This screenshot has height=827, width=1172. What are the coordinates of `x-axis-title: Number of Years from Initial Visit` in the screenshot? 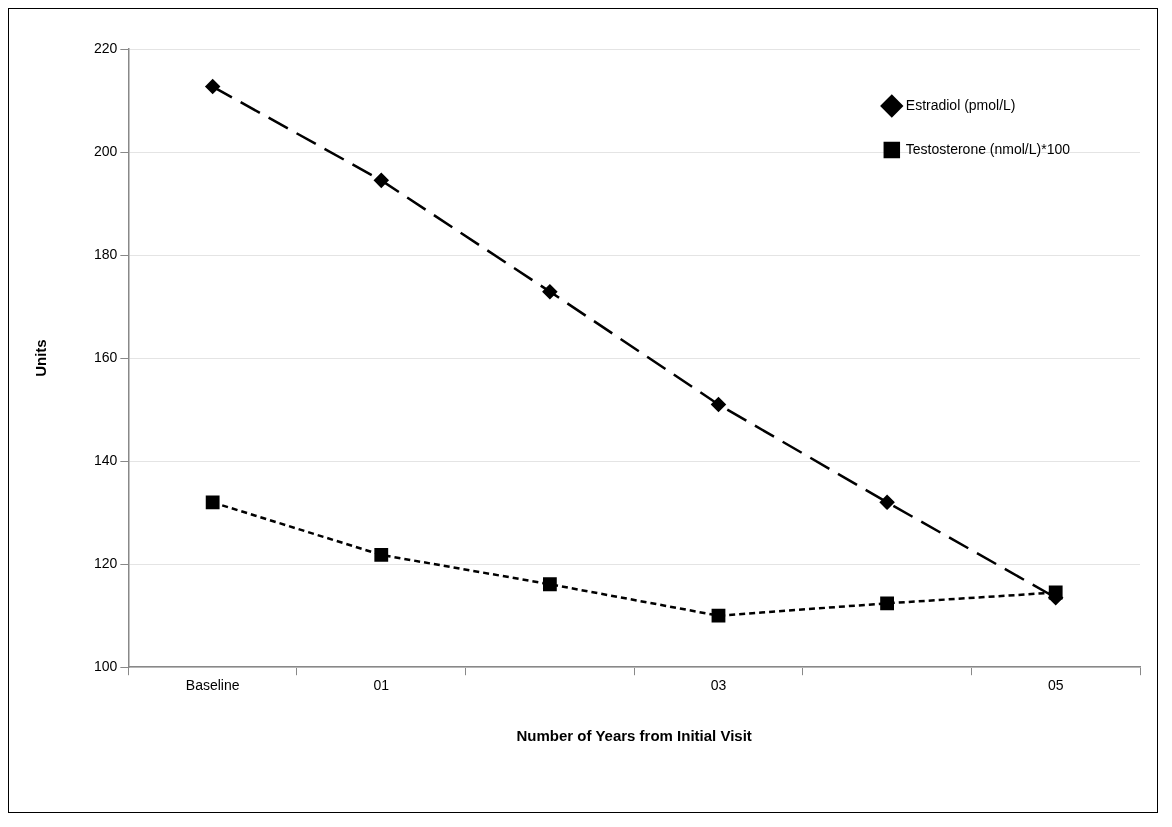 It's located at (634, 736).